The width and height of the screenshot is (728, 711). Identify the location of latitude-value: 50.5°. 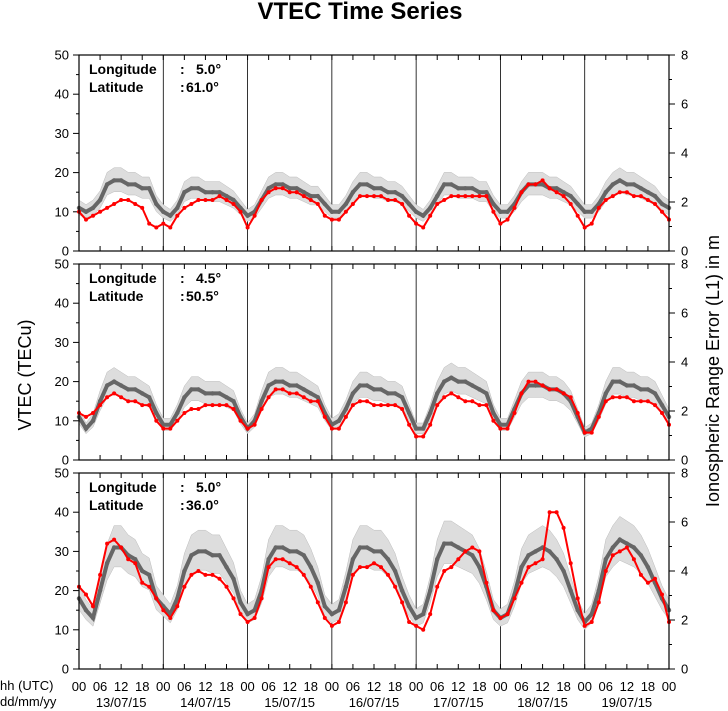
(202, 296).